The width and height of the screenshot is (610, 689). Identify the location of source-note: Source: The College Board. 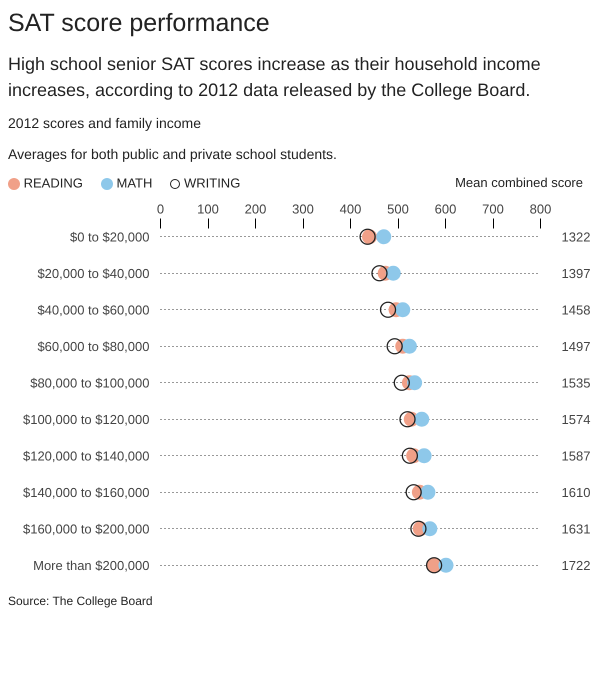
(80, 601).